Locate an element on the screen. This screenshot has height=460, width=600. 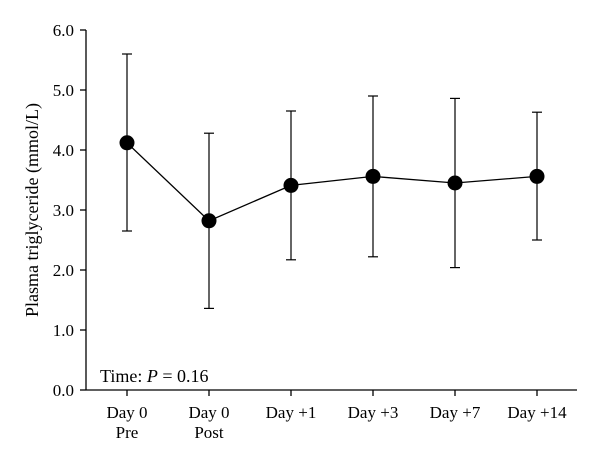
series-polyline is located at coordinates (332, 182).